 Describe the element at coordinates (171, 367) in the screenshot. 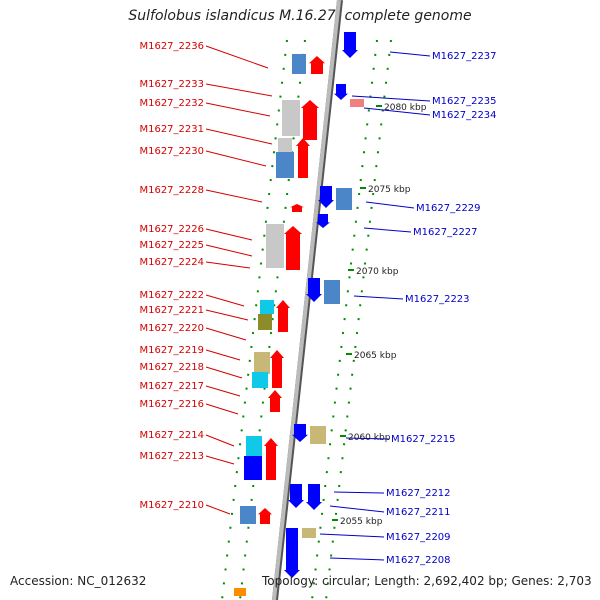

I see `left-gene-label-13: M1627_2218` at that location.